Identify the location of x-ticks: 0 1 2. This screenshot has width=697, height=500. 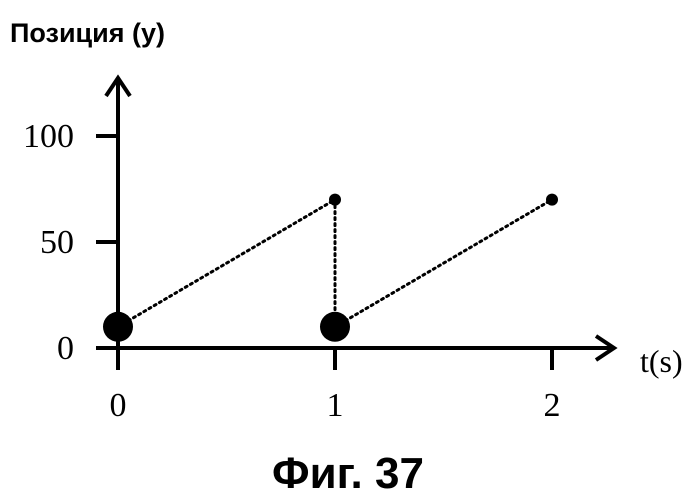
(335, 386).